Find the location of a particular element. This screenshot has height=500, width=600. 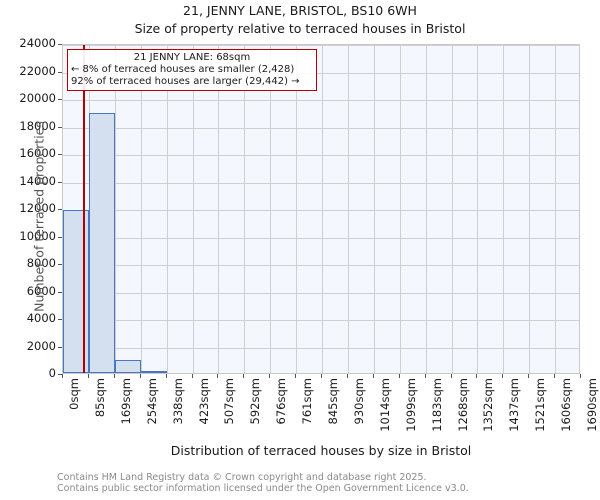

x-axis-tick-label: 676sqm is located at coordinates (281, 401).